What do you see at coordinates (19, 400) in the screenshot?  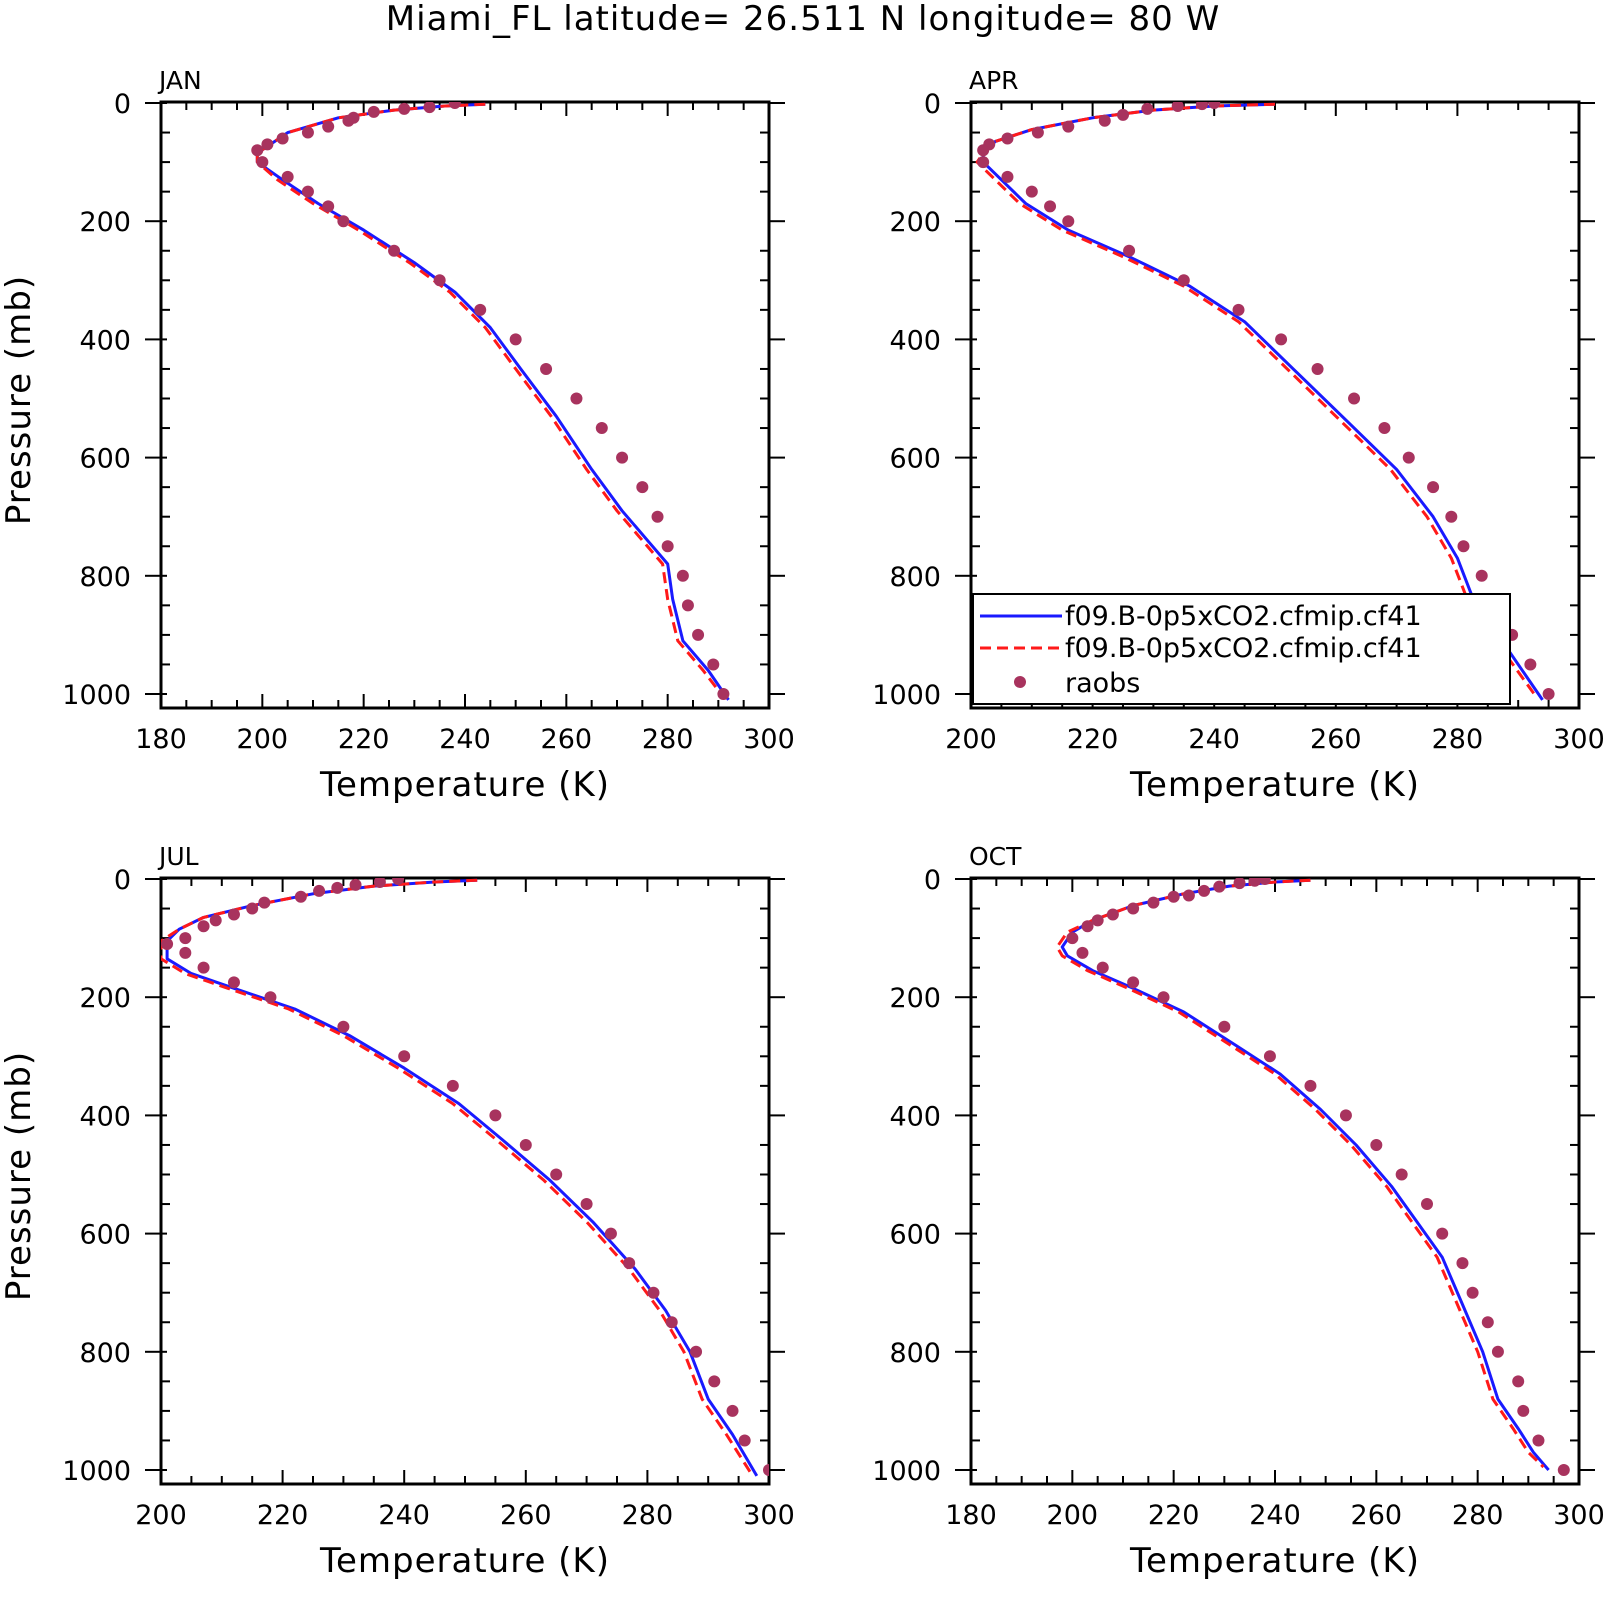 I see `y-axis-label: Pressure (mb)` at bounding box center [19, 400].